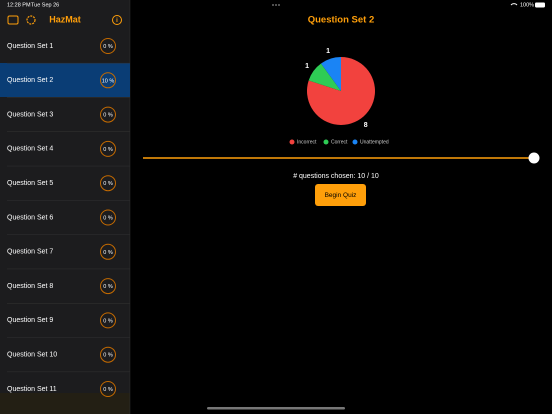  Describe the element at coordinates (13, 20) in the screenshot. I see `sidebar-icon` at that location.